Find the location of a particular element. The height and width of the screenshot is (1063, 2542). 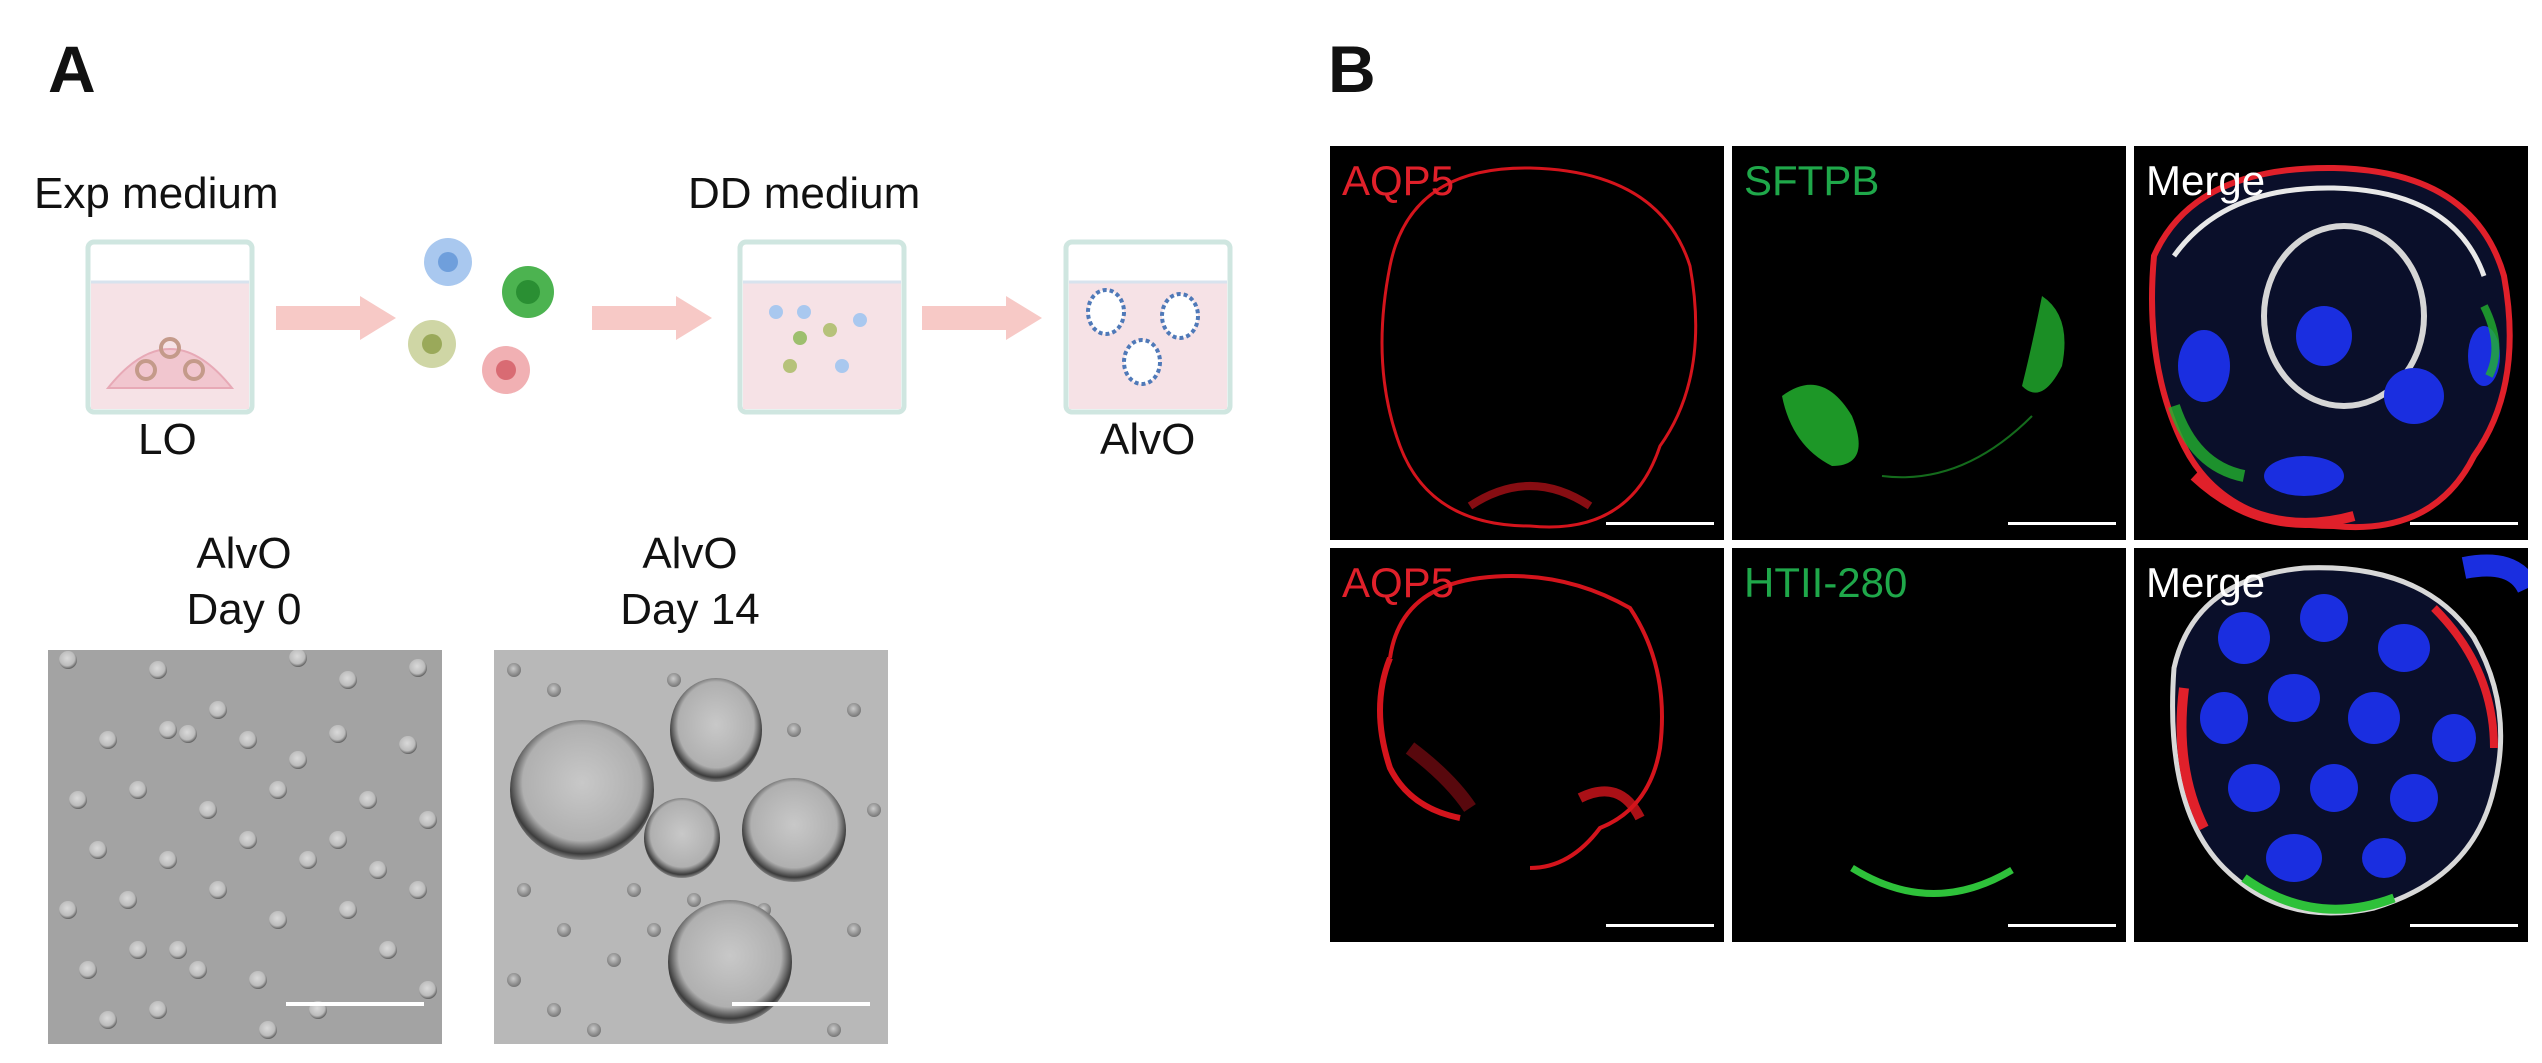

row1-aqp5-image: AQP5 is located at coordinates (1527, 343).